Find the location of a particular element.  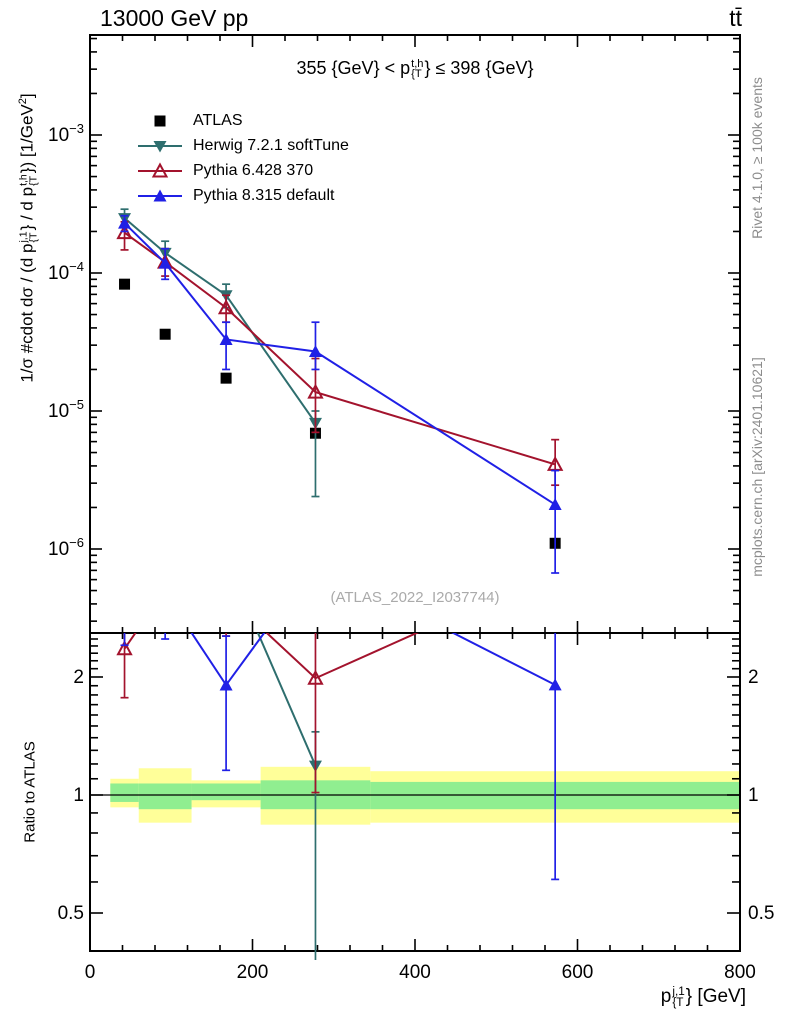

legend-item: ATLAS is located at coordinates (242, 120).